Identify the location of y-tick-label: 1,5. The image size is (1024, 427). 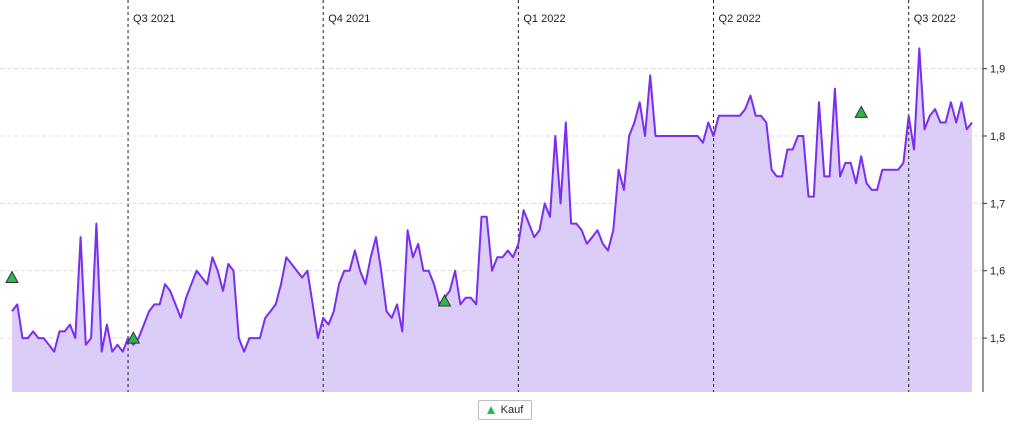
(997, 339).